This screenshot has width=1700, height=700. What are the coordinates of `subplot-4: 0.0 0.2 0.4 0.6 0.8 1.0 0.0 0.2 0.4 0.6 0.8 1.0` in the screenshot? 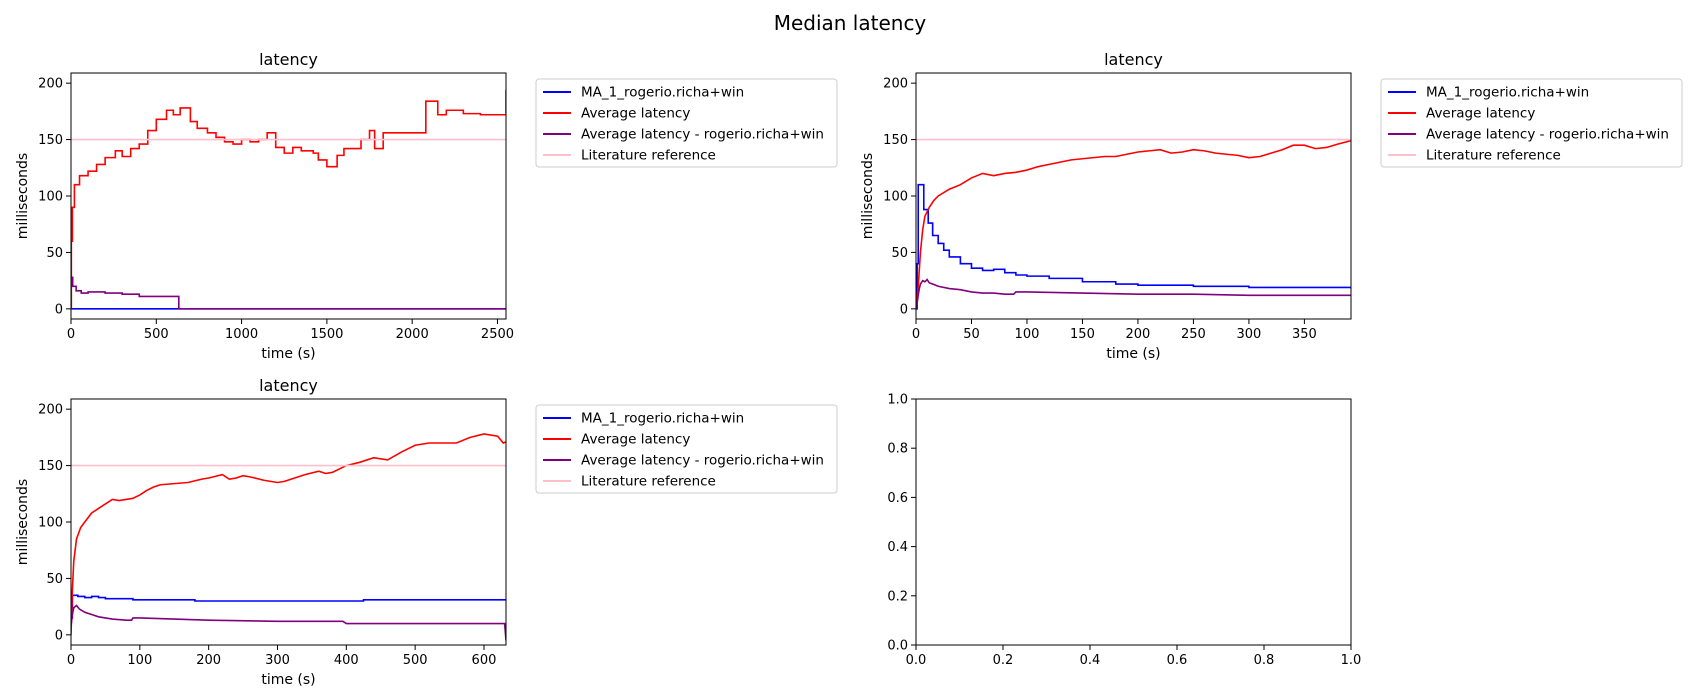 It's located at (1124, 531).